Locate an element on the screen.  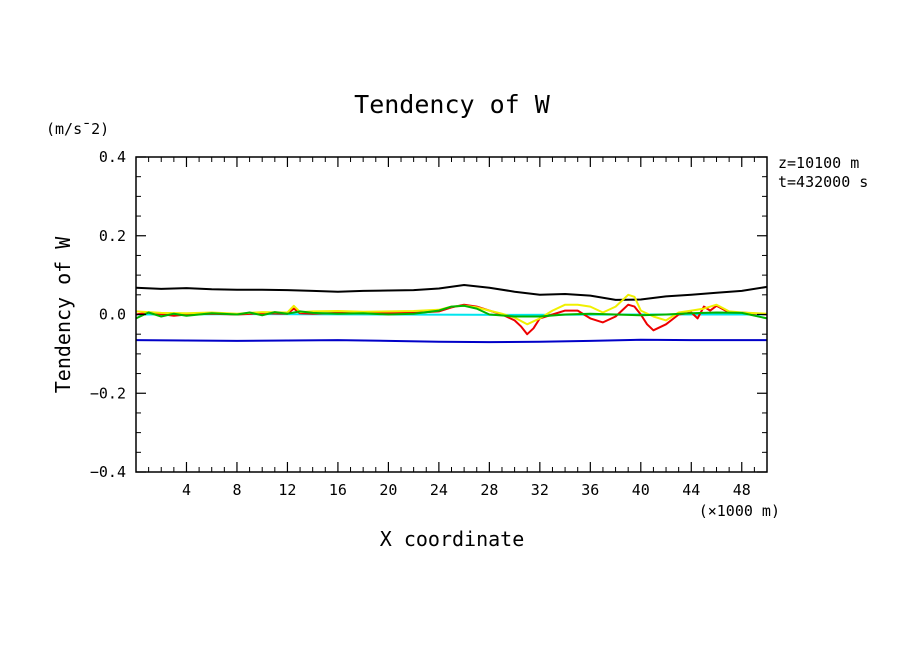
x-tick-label: 12 is located at coordinates (287, 490).